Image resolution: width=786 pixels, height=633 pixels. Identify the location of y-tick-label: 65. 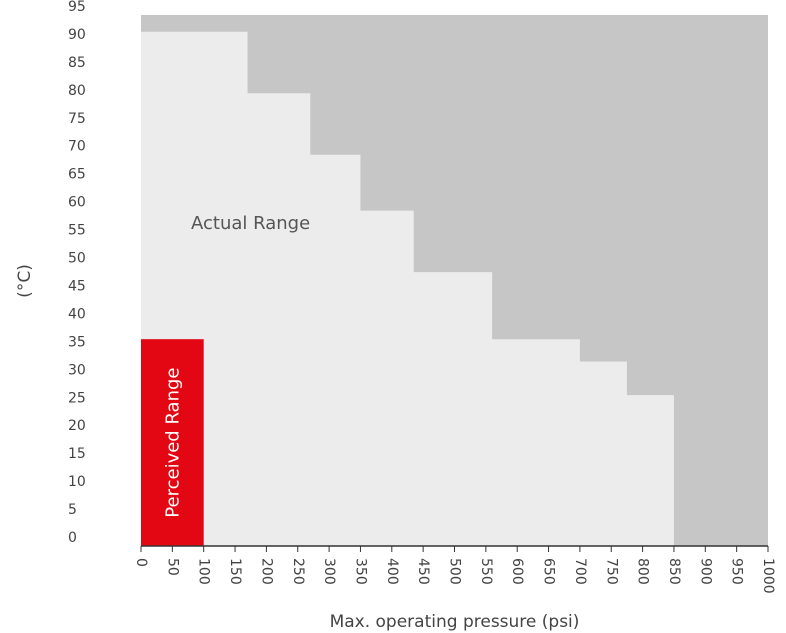
(77, 175).